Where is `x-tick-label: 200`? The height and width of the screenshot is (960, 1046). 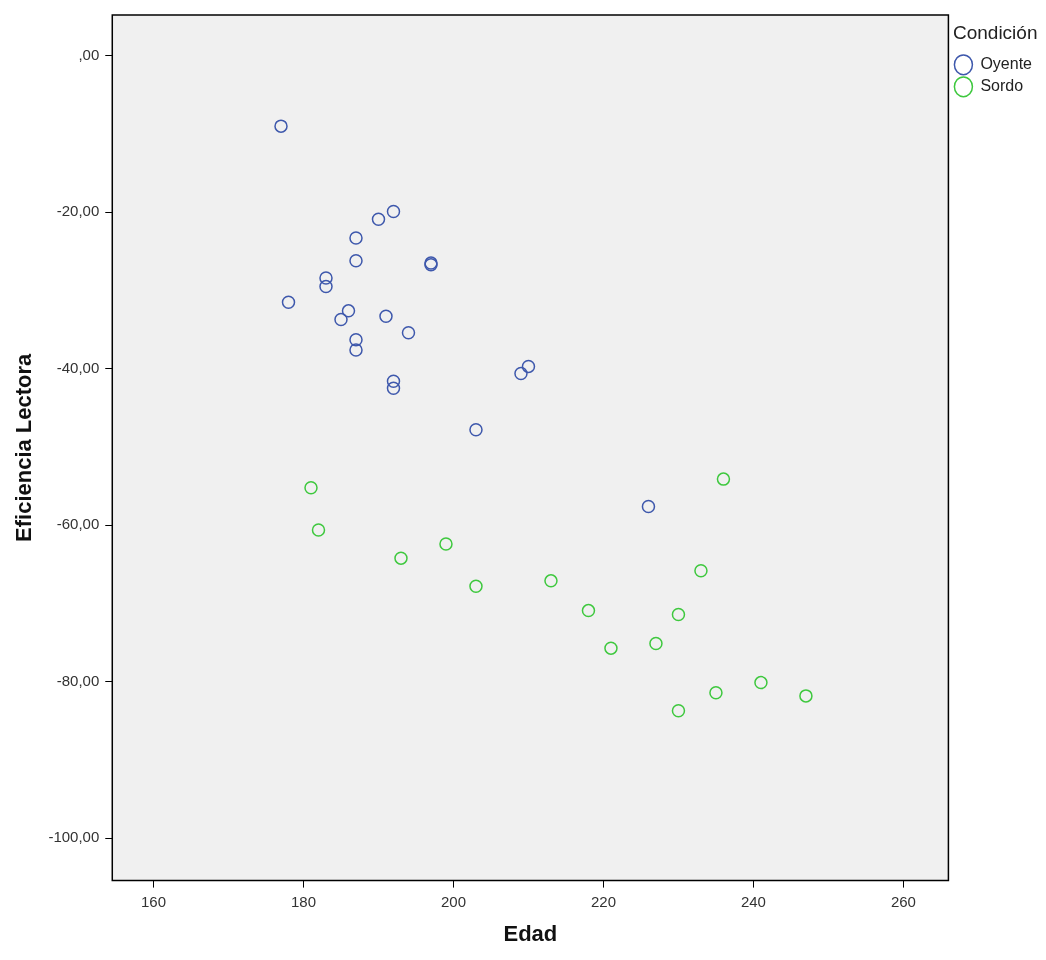
x-tick-label: 200 is located at coordinates (453, 901).